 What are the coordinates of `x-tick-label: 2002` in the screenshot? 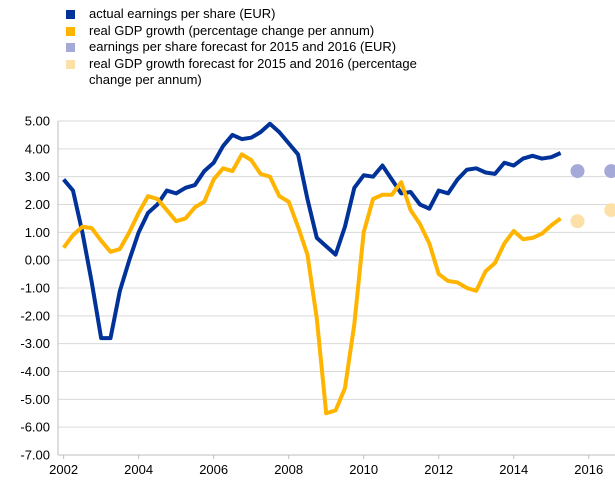 It's located at (63, 469).